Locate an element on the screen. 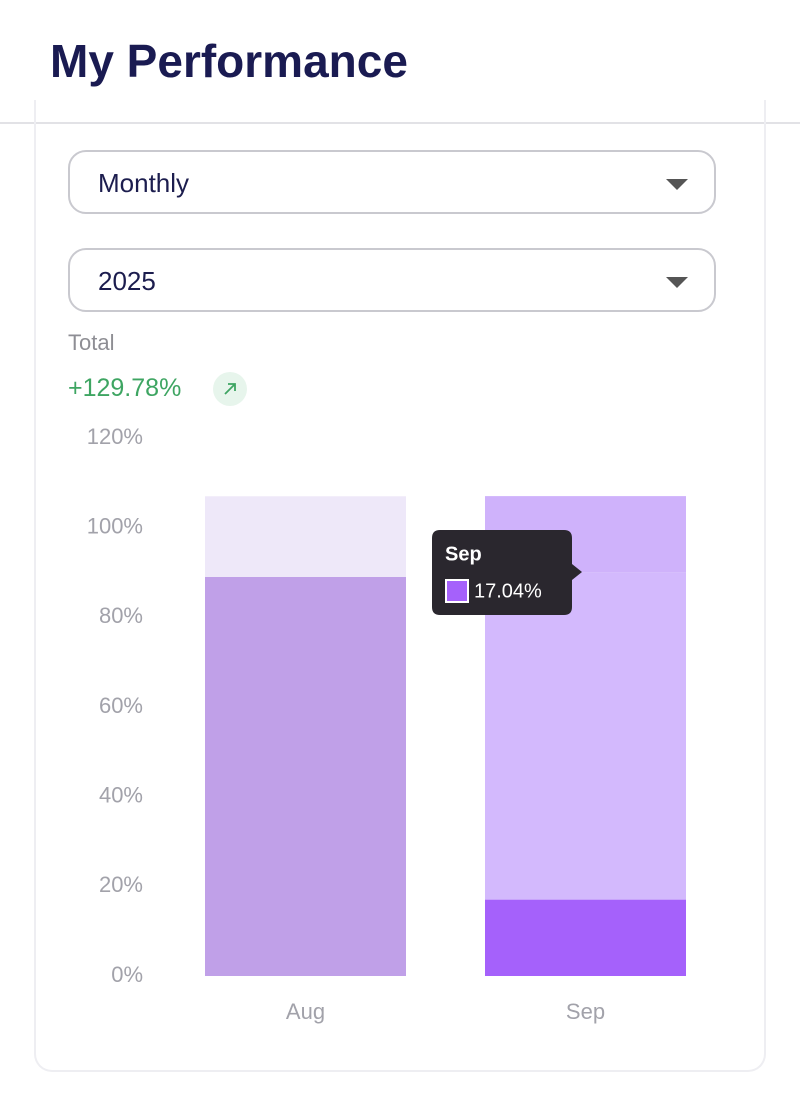 Image resolution: width=800 pixels, height=1094 pixels. y-tick-label: 80% is located at coordinates (121, 615).